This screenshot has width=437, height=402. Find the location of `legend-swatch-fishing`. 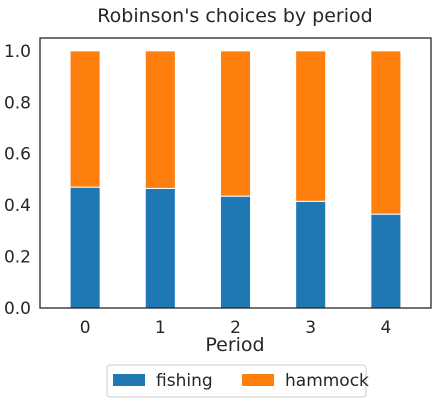

legend-swatch-fishing is located at coordinates (129, 380).